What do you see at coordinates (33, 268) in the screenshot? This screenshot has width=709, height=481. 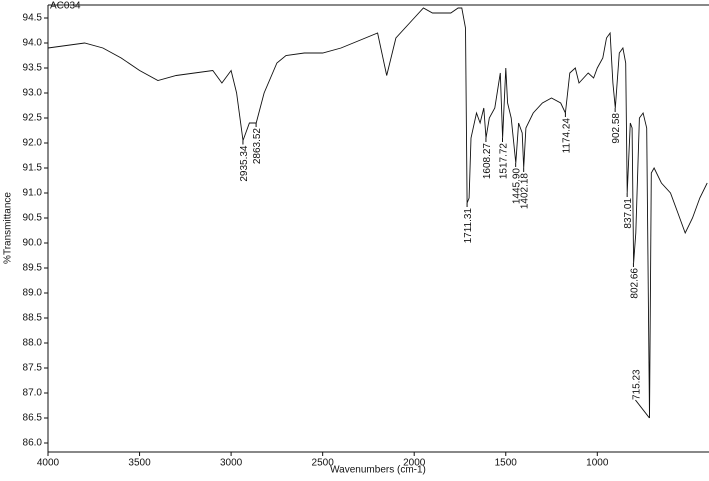 I see `y-tick-label: 89.5` at bounding box center [33, 268].